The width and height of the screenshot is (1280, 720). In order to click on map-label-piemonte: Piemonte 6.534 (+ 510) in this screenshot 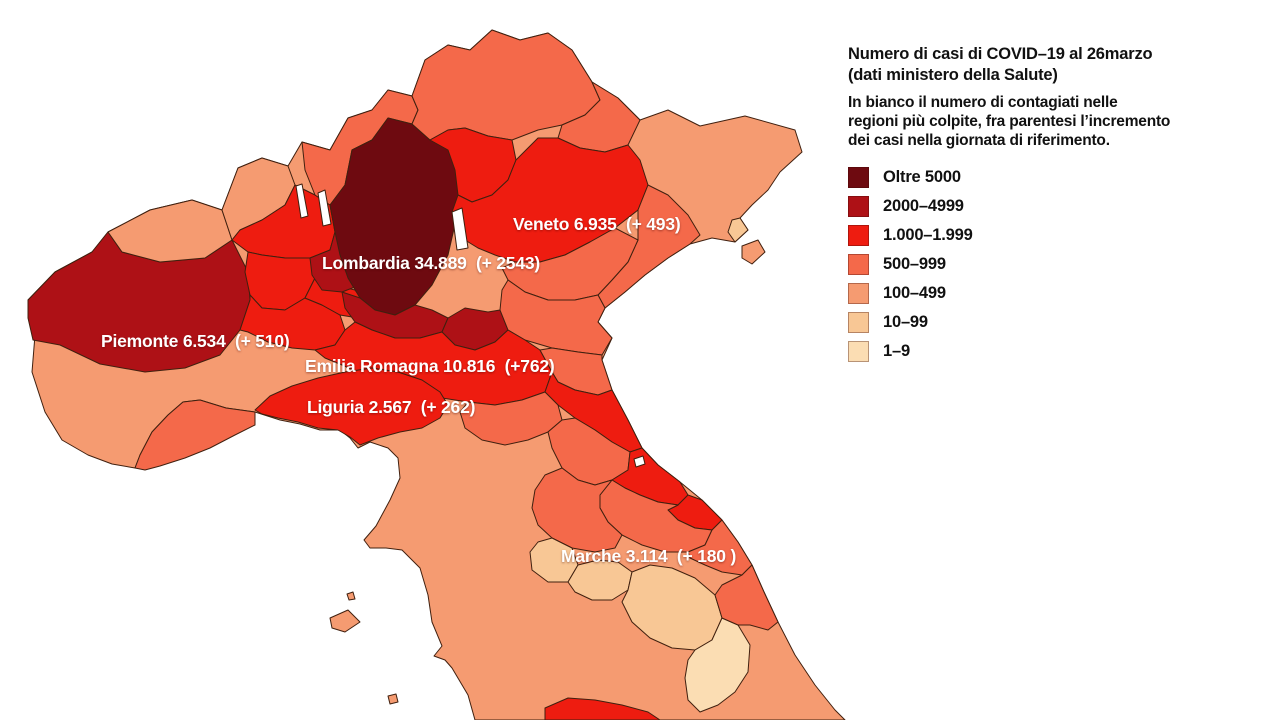, I will do `click(195, 341)`.